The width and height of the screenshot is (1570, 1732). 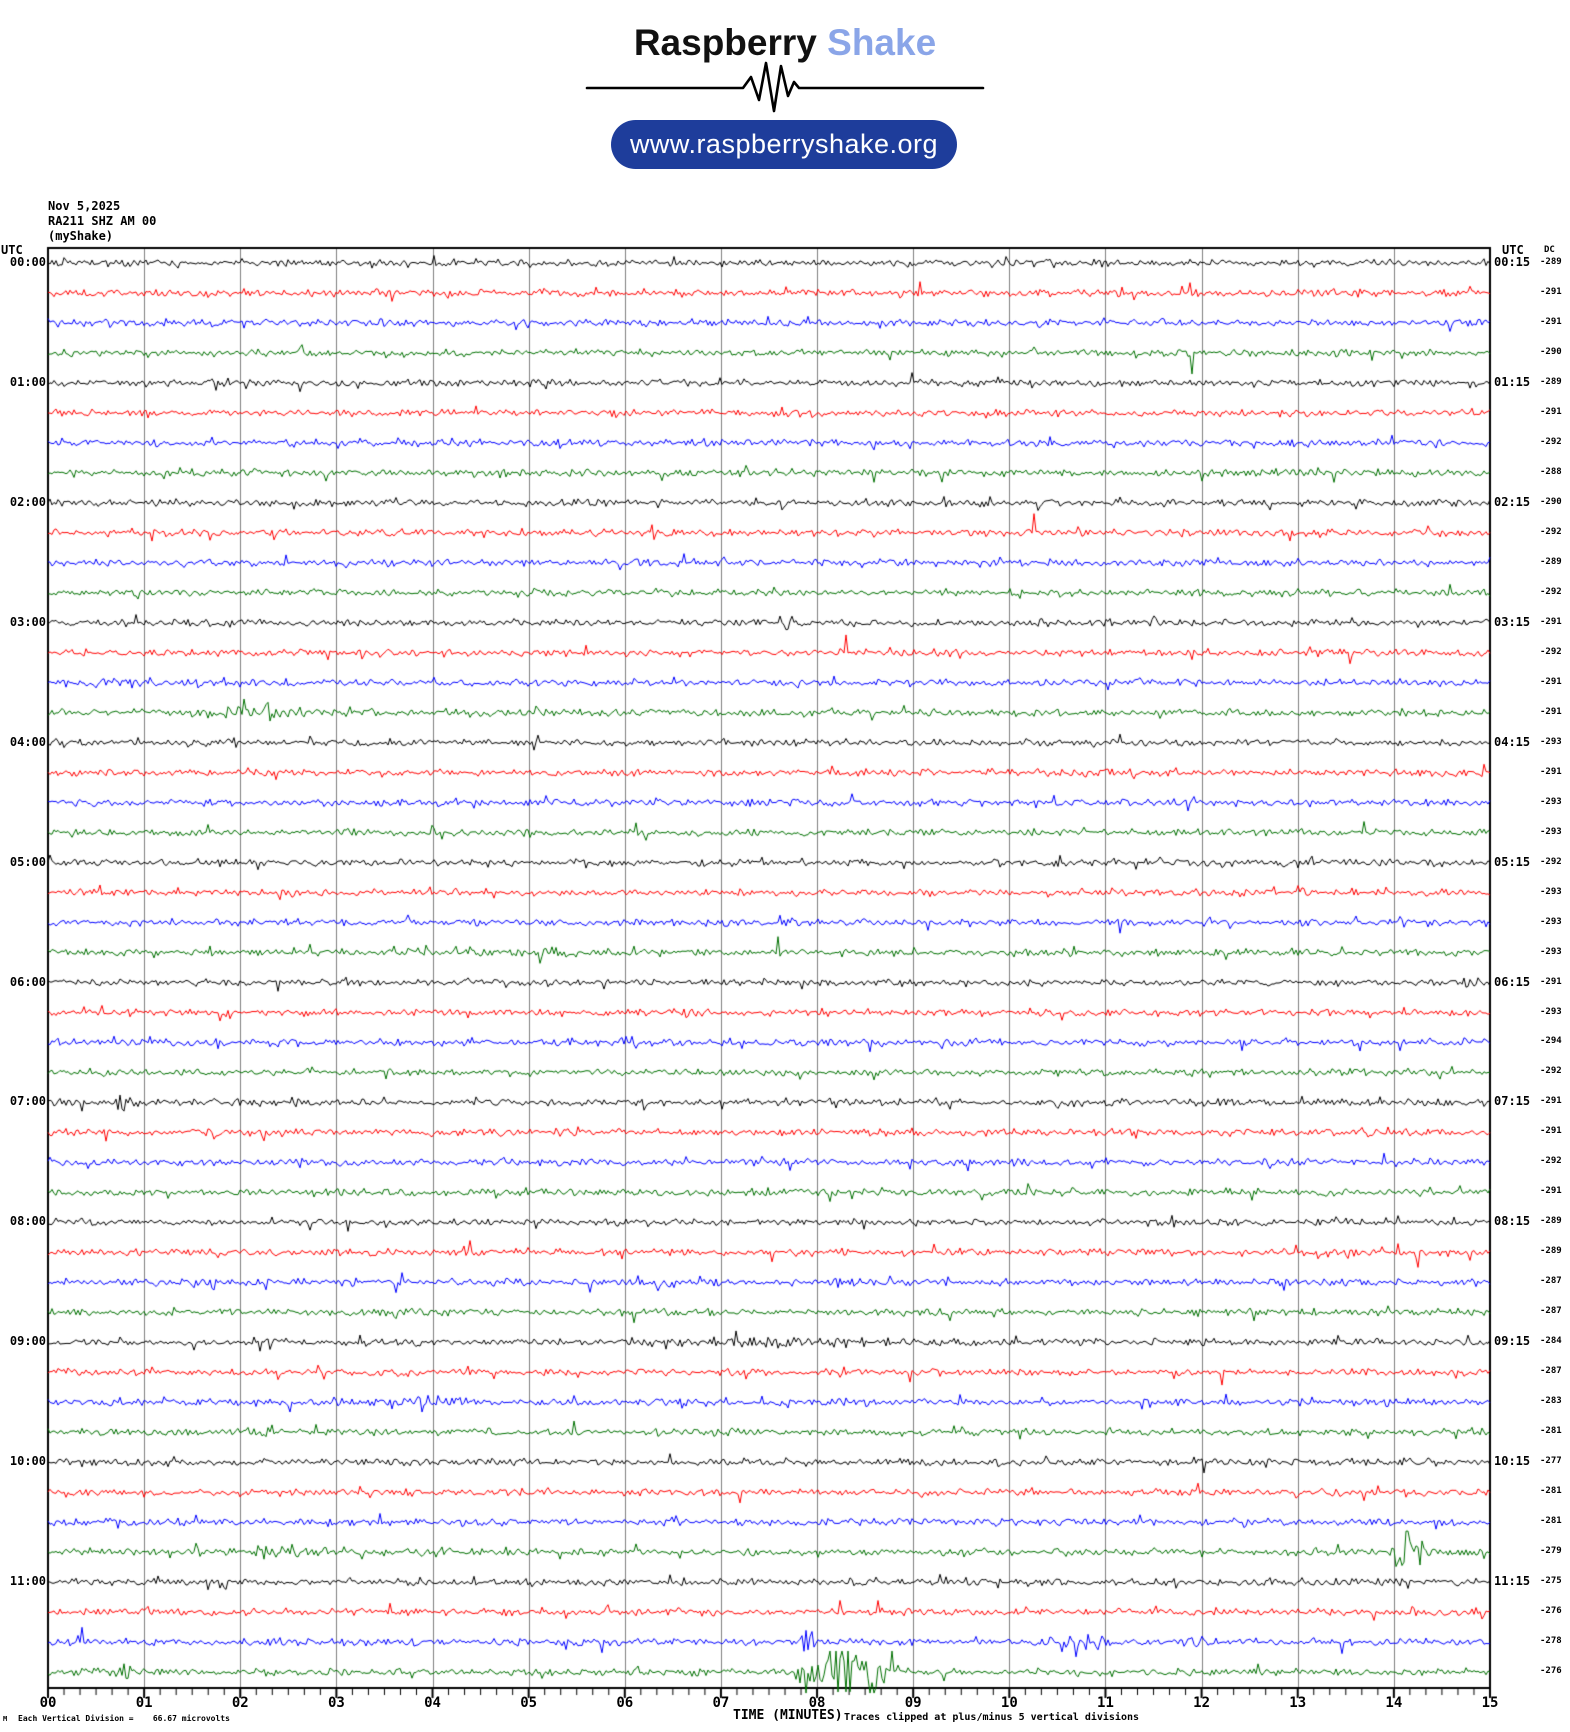 I want to click on brand-word-raspberry: Raspberry, so click(x=725, y=42).